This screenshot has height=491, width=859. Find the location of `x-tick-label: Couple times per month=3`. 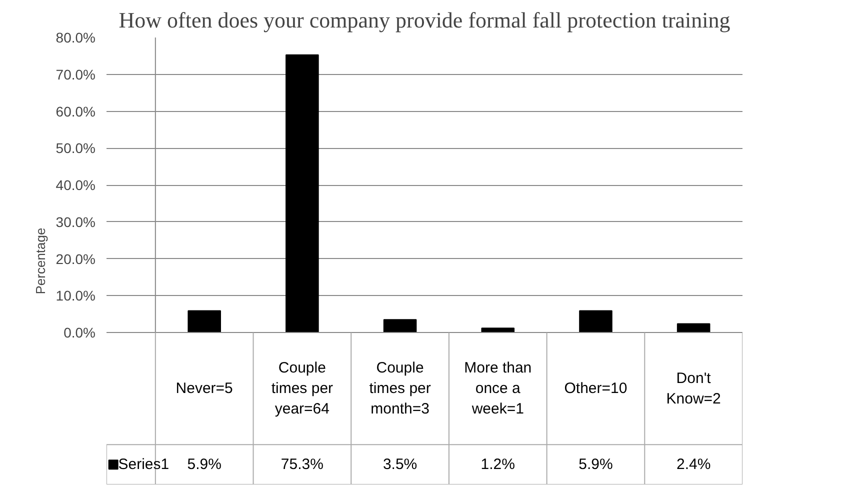

x-tick-label: Couple times per month=3 is located at coordinates (400, 389).